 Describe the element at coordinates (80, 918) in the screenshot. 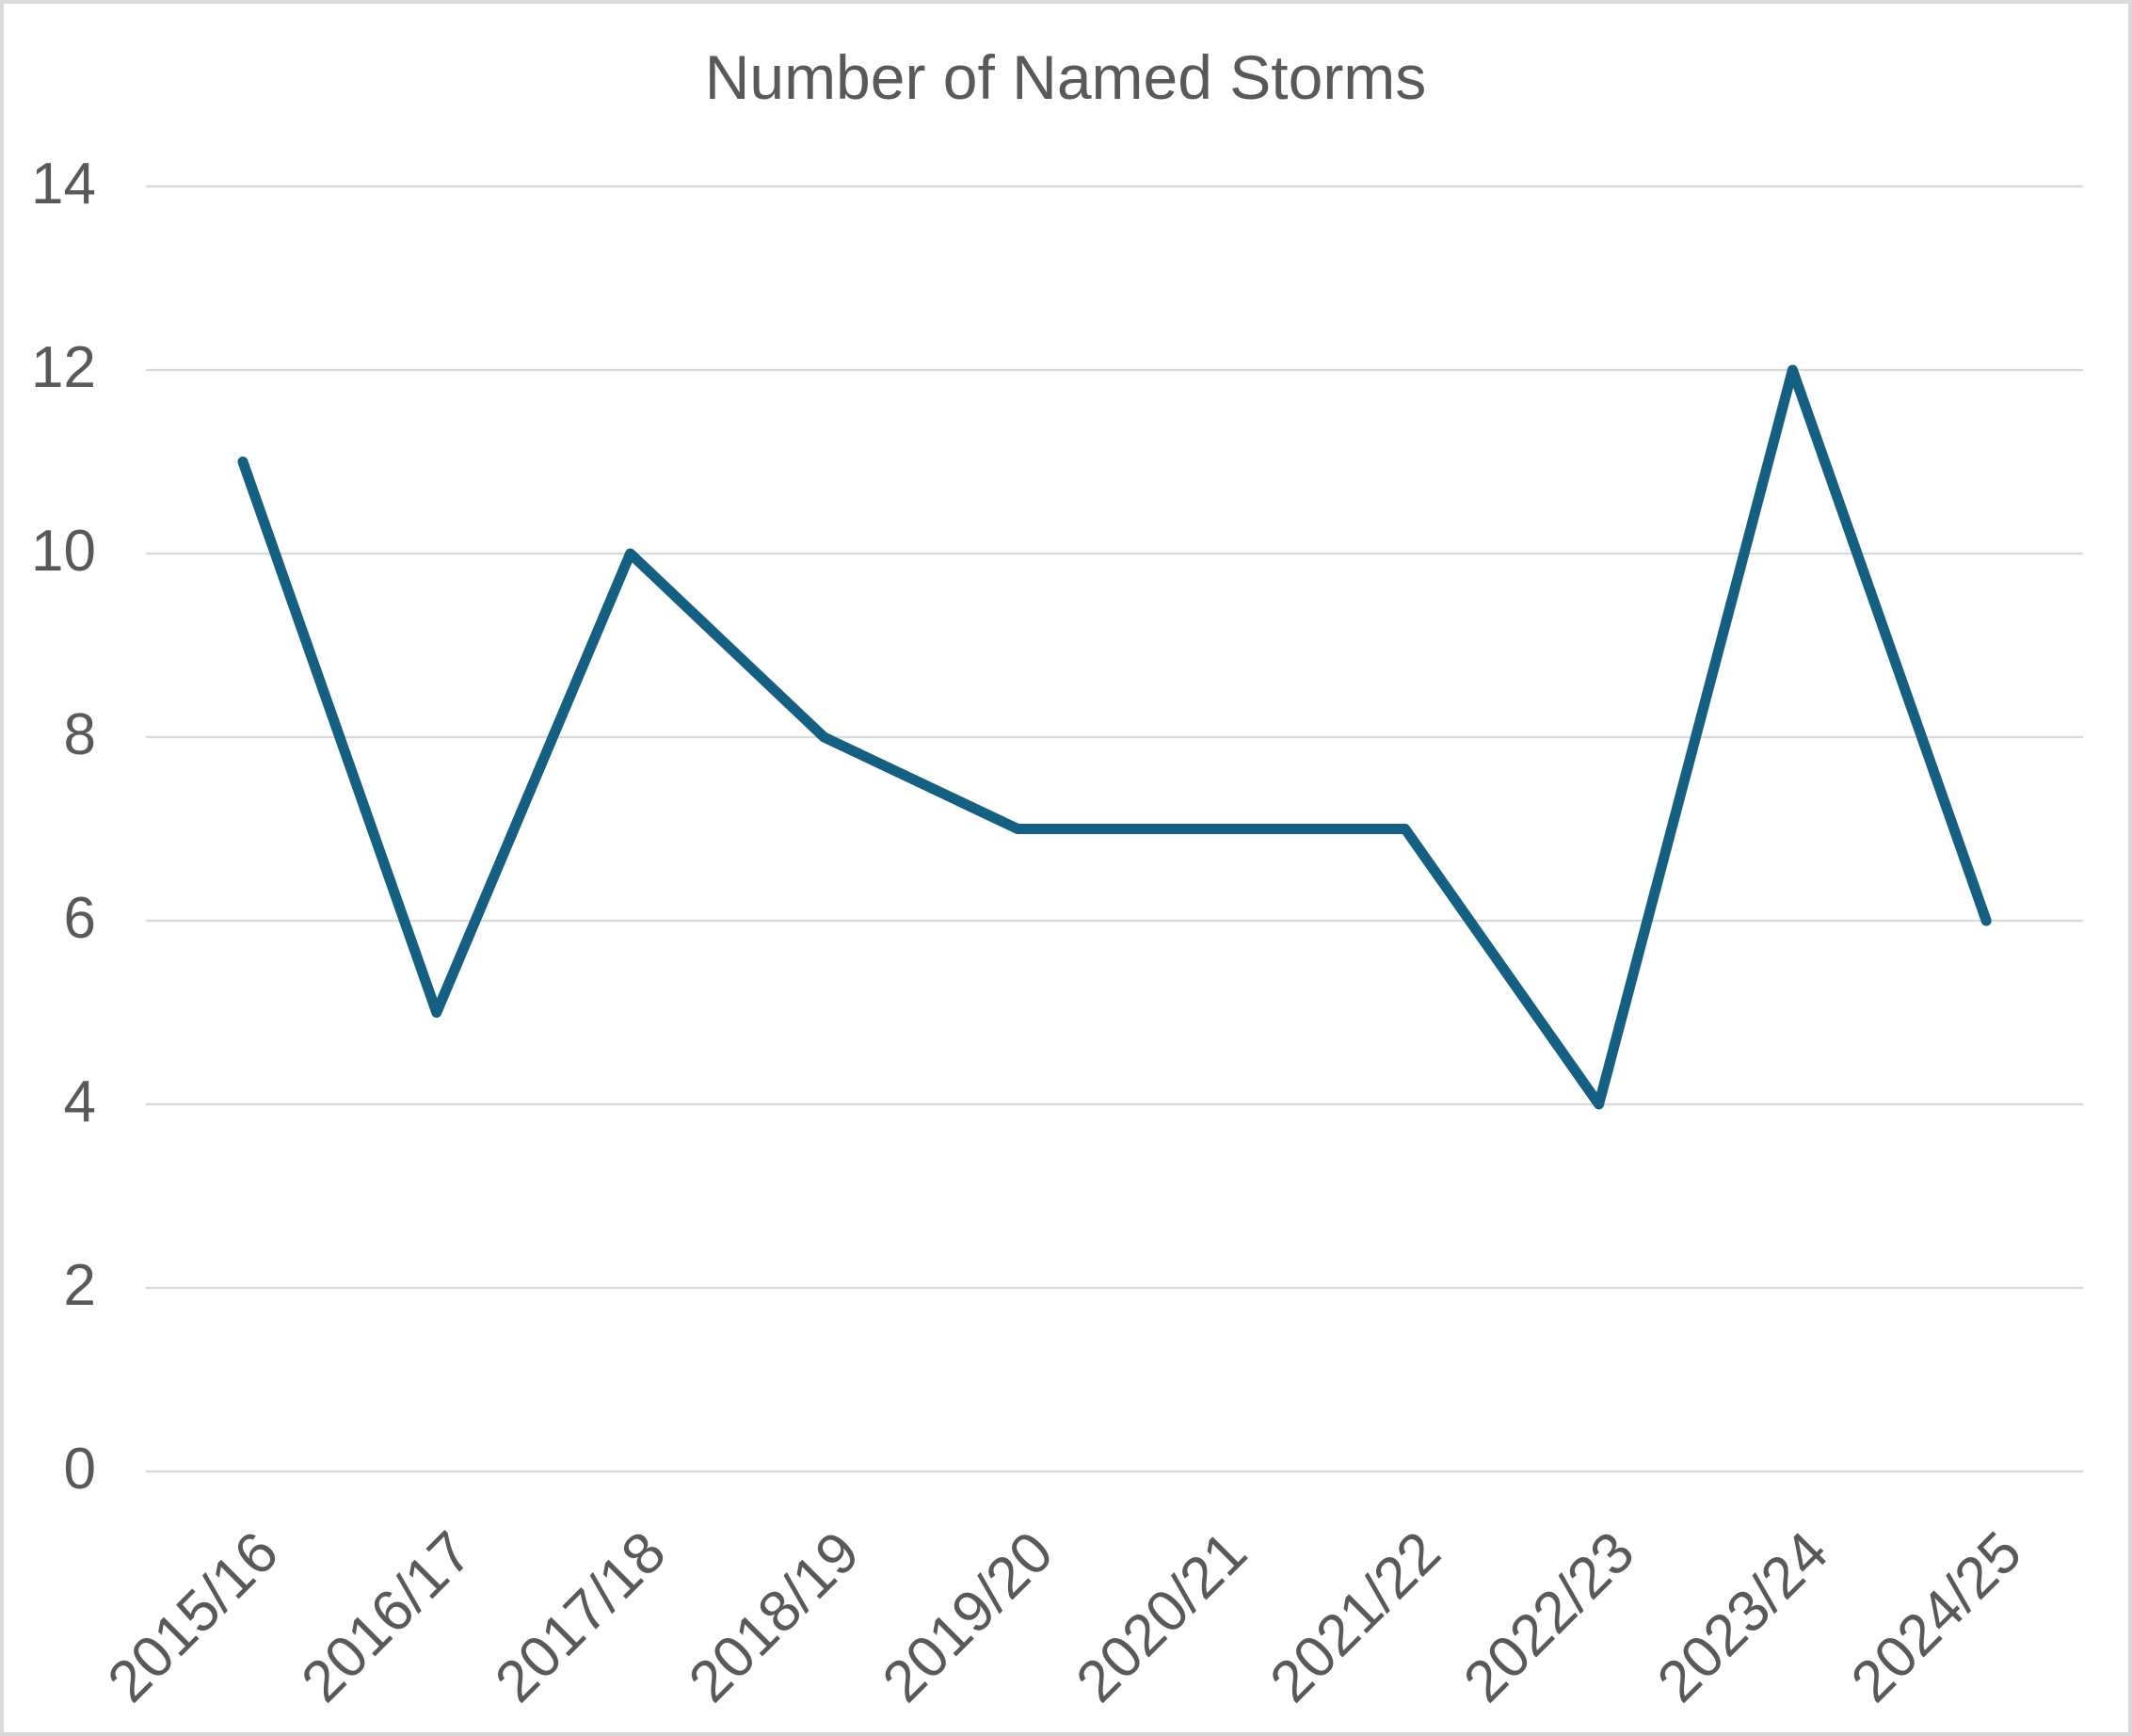

I see `y-tick-label: 6` at that location.